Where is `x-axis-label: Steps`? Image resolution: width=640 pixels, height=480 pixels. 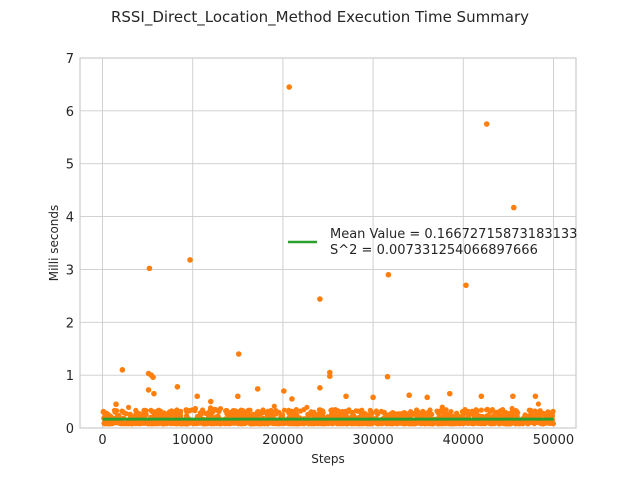 x-axis-label: Steps is located at coordinates (328, 459).